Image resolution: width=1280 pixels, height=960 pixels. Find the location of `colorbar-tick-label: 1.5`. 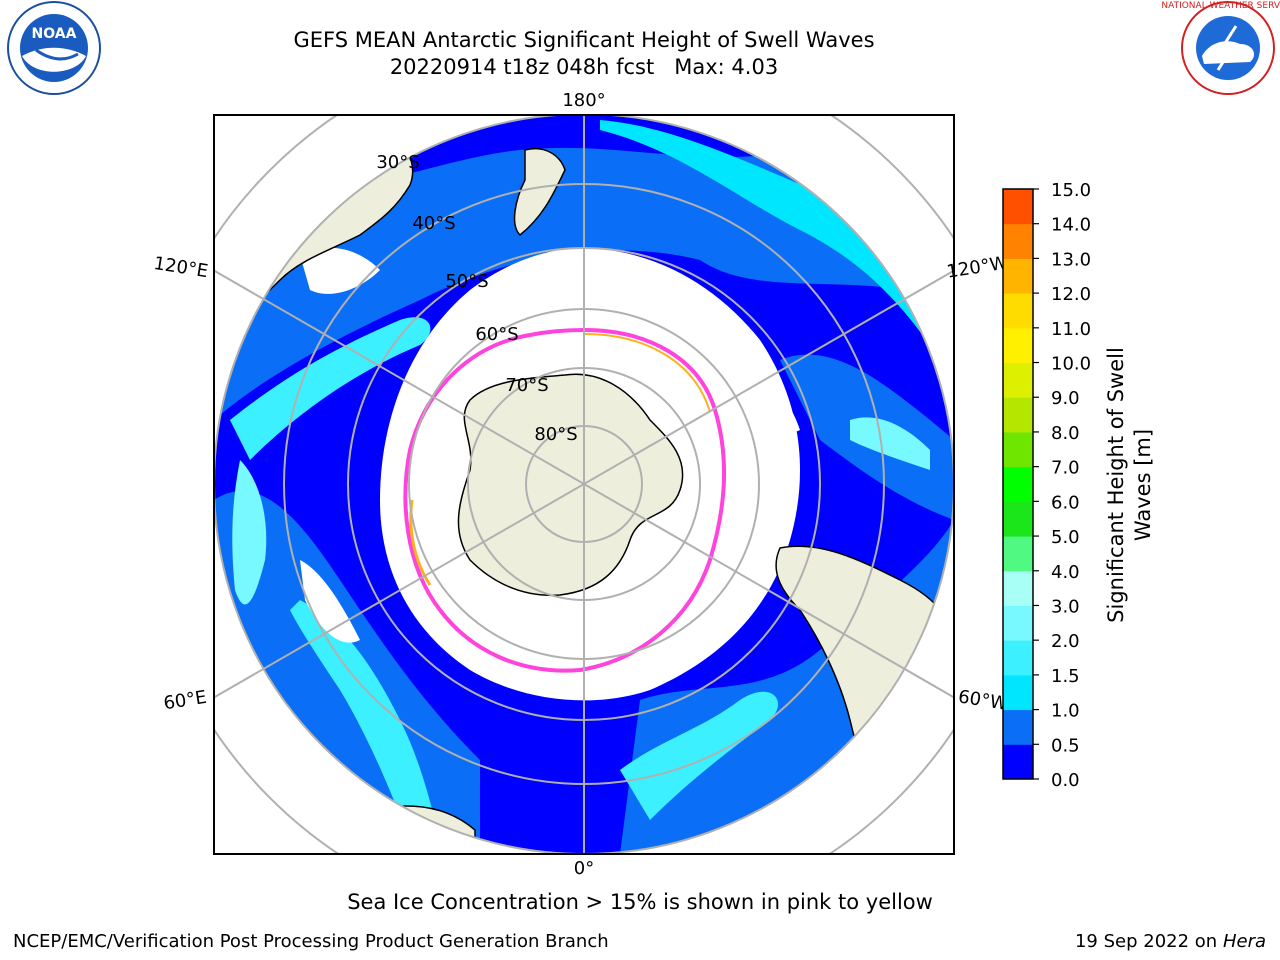

colorbar-tick-label: 1.5 is located at coordinates (1065, 676).